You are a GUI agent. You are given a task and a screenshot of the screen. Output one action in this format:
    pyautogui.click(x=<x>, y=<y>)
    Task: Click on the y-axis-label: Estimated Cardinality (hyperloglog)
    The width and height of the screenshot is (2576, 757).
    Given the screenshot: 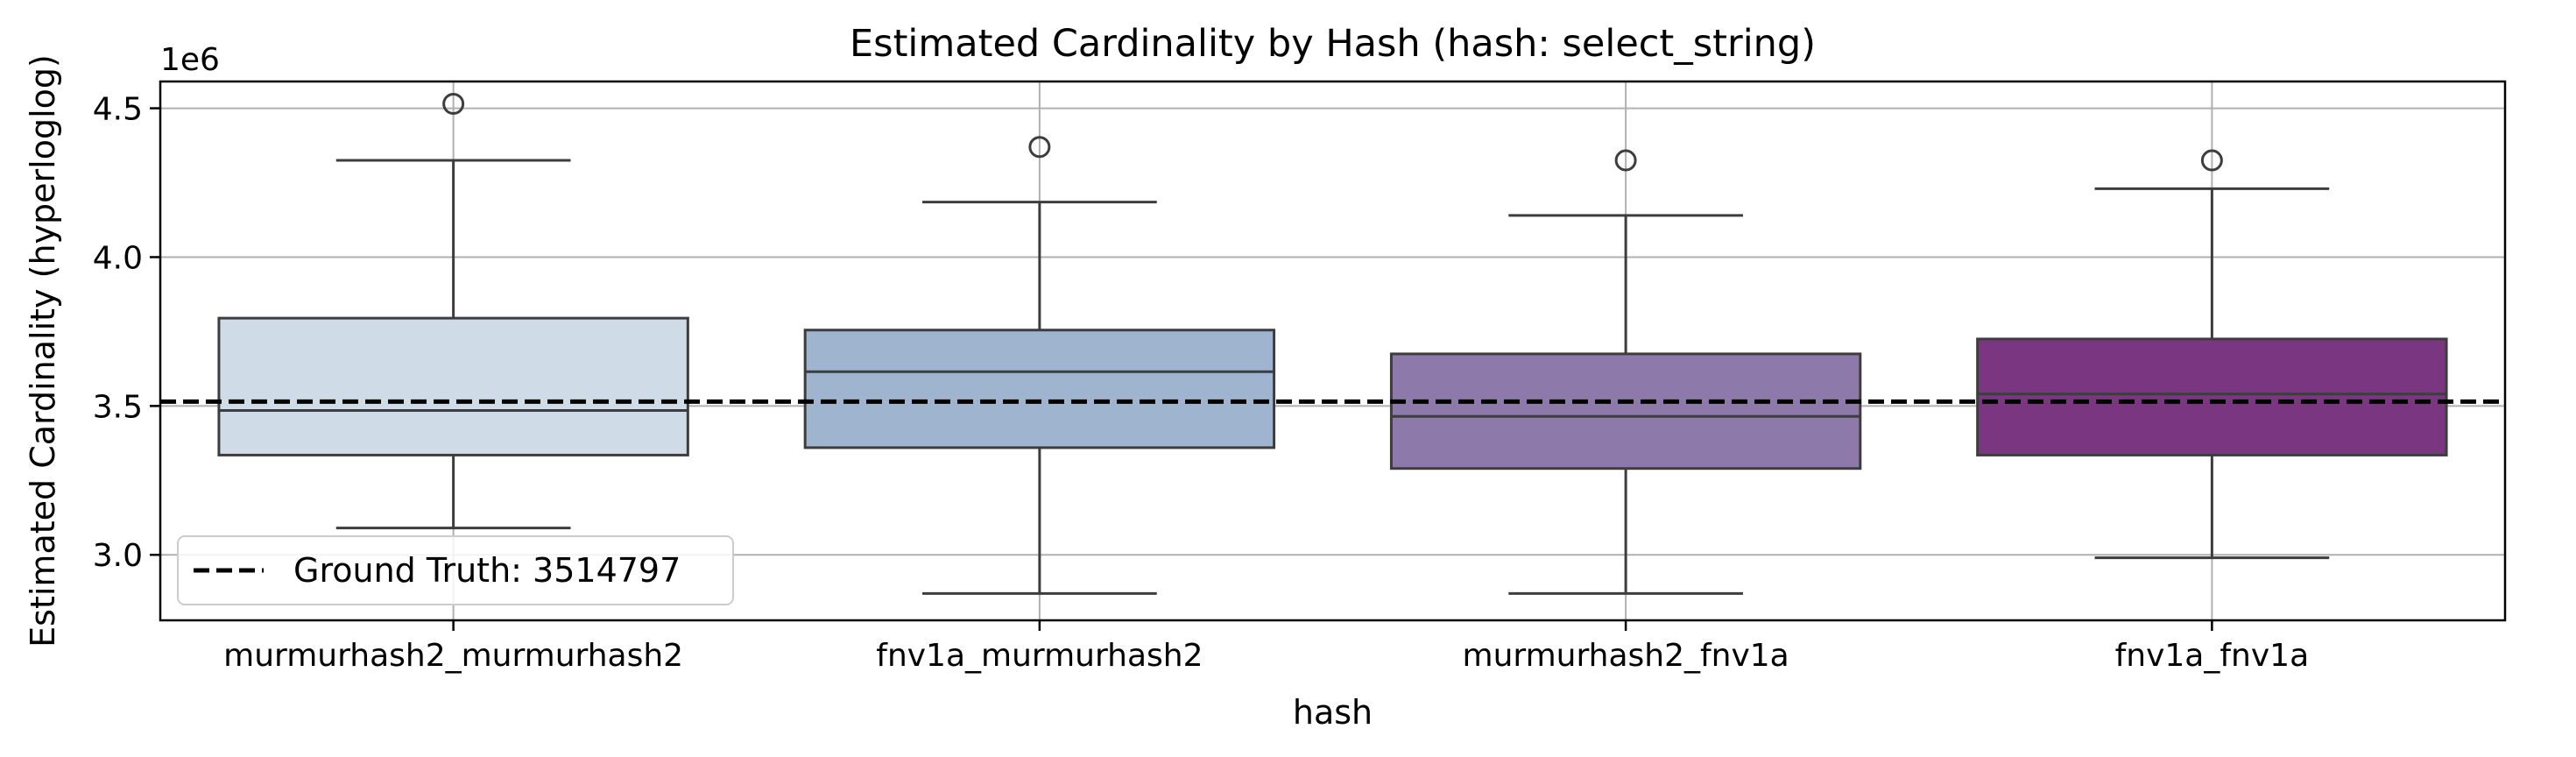 What is the action you would take?
    pyautogui.click(x=43, y=350)
    